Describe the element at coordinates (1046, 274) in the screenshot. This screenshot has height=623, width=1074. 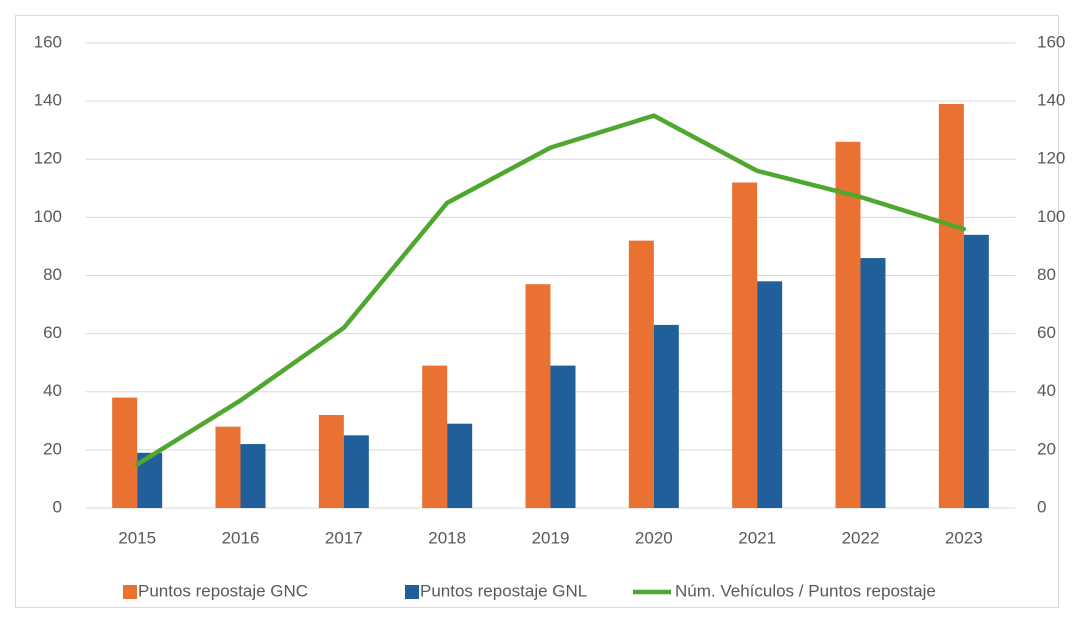
I see `y2-tick-label: 80` at that location.